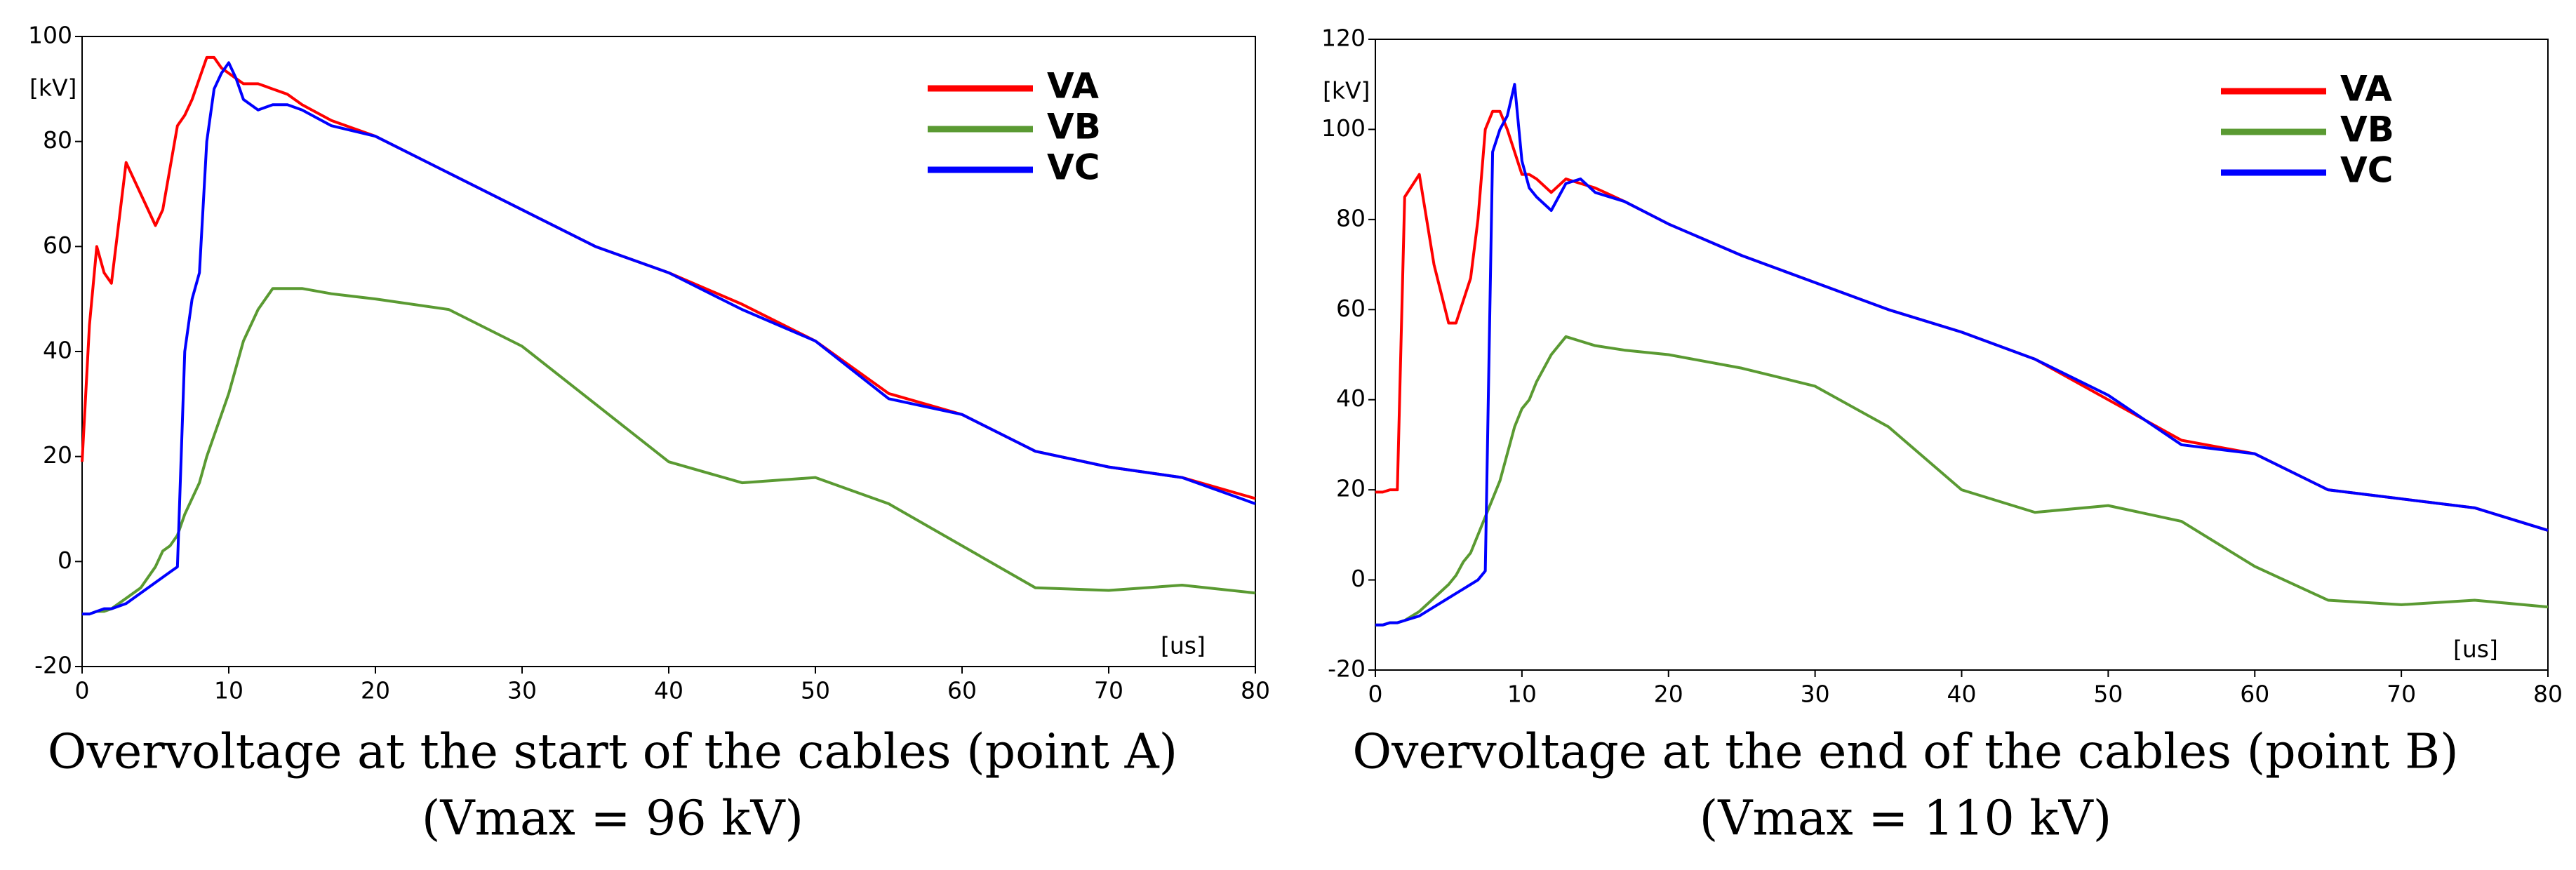  Describe the element at coordinates (1905, 819) in the screenshot. I see `chart-subtitle: (Vmax = 110 kV)` at that location.